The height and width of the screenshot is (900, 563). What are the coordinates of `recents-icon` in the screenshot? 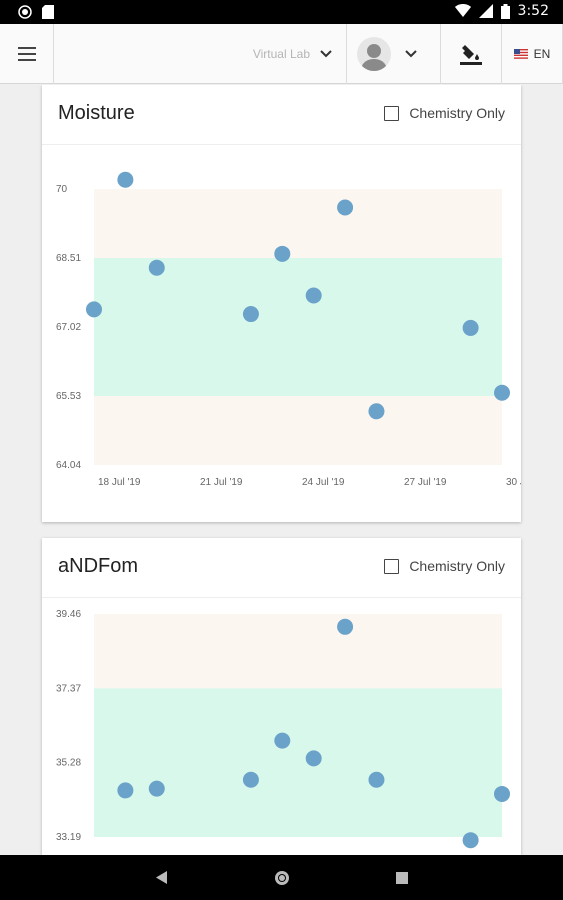 It's located at (402, 878).